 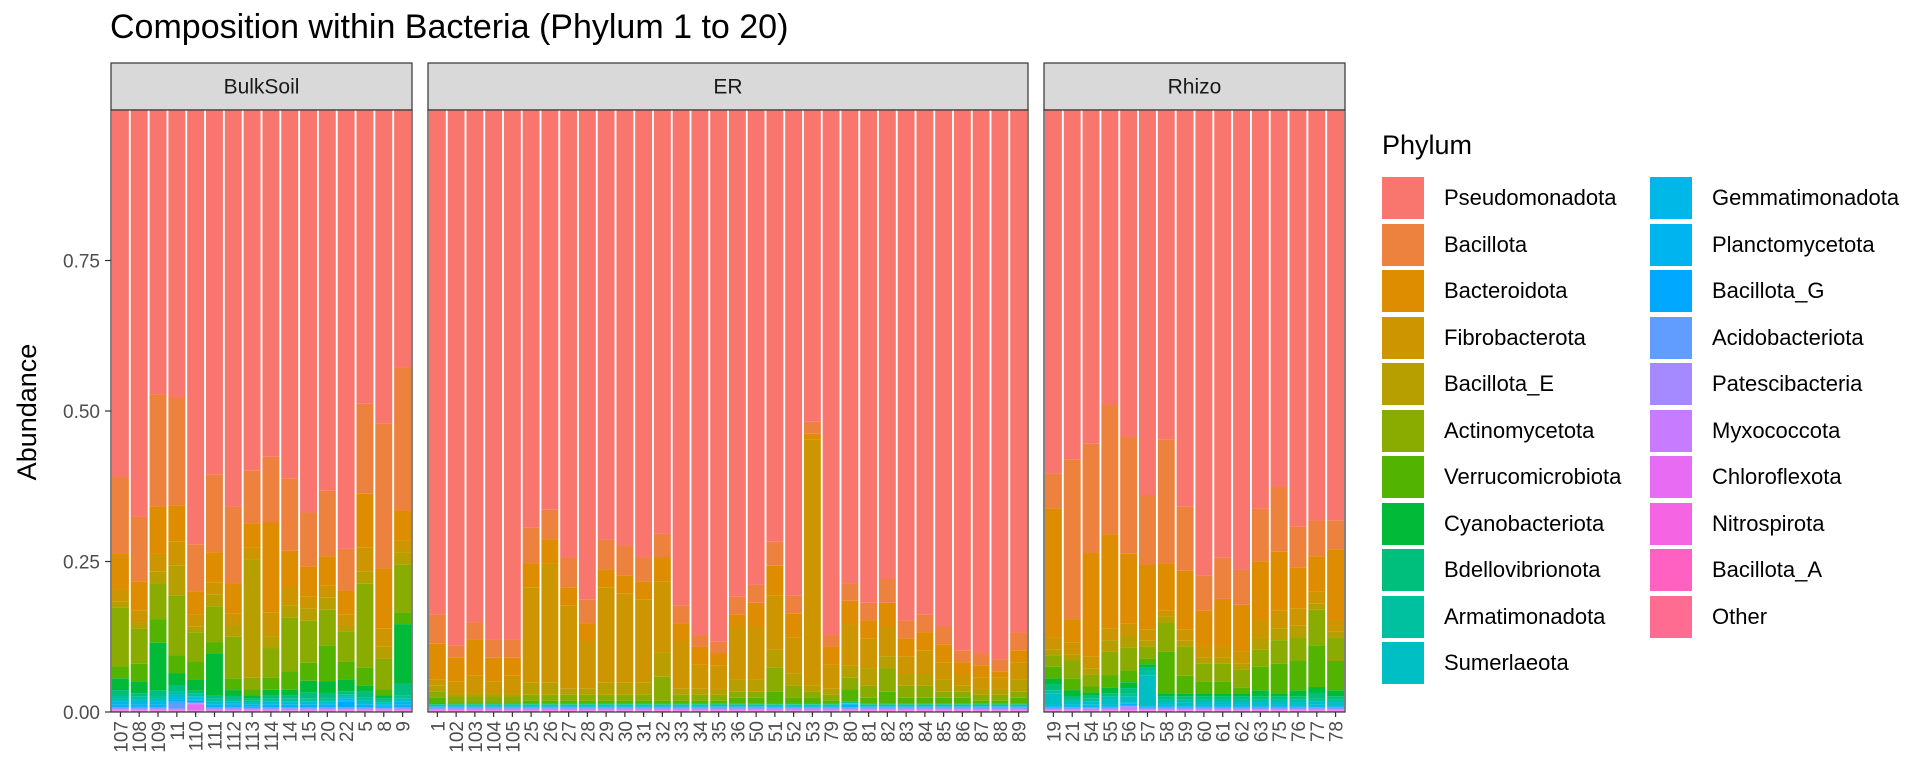 What do you see at coordinates (261, 86) in the screenshot?
I see `facet-strip` at bounding box center [261, 86].